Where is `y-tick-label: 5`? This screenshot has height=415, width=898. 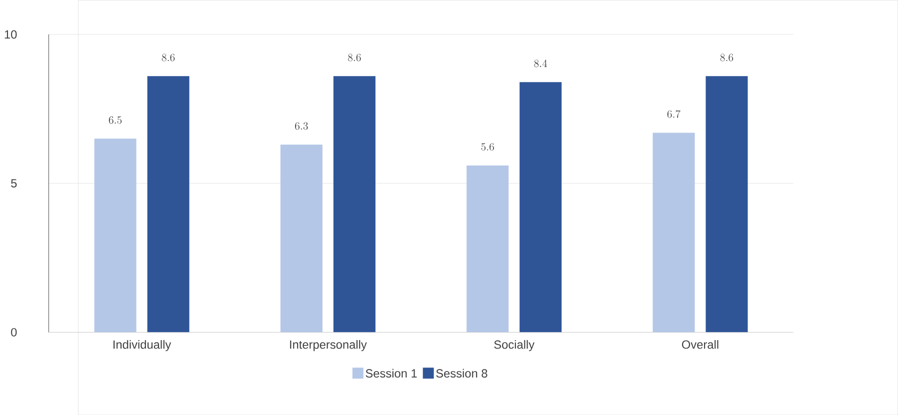
y-tick-label: 5 is located at coordinates (14, 183).